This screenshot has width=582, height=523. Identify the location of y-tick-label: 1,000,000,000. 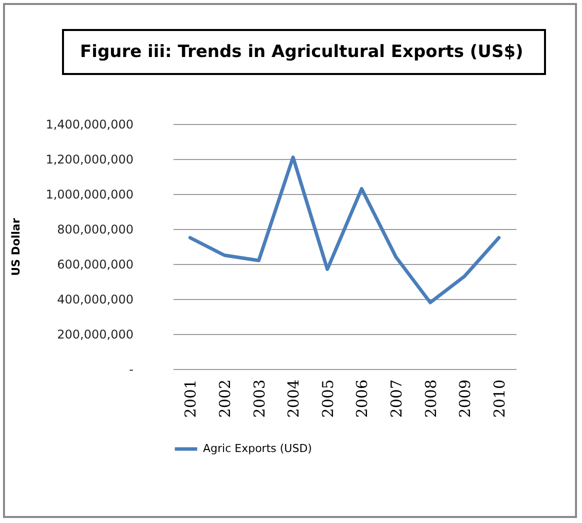
(90, 195).